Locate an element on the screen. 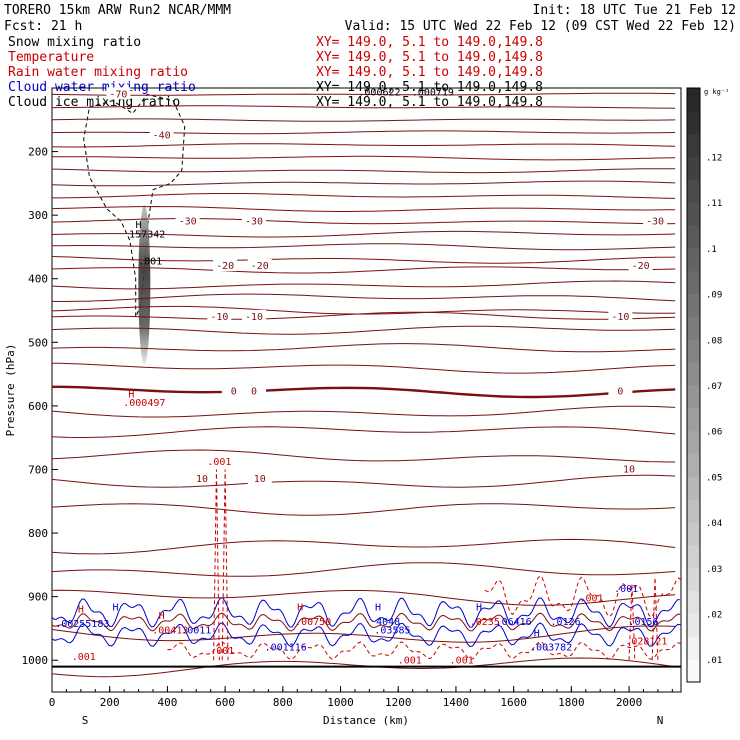  y-tick-label: 800 is located at coordinates (38, 533).